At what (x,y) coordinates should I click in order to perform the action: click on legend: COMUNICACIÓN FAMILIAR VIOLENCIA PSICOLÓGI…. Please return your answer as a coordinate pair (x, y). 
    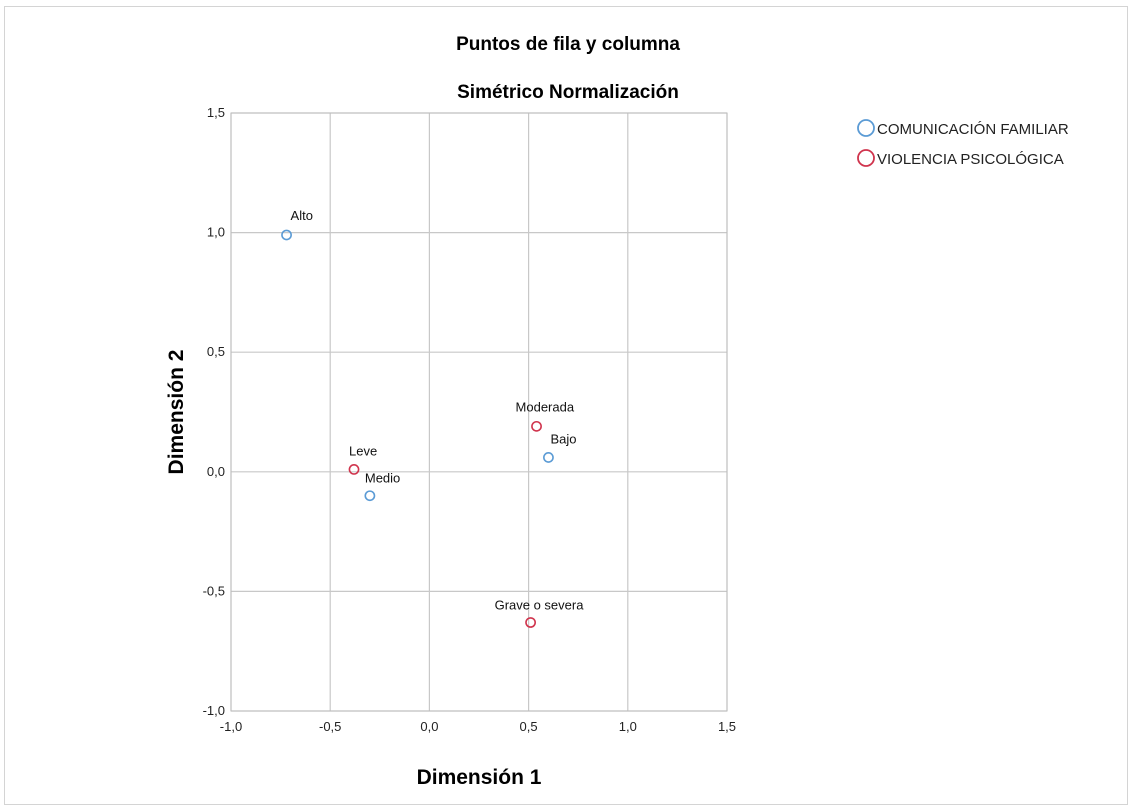
    Looking at the image, I should click on (963, 143).